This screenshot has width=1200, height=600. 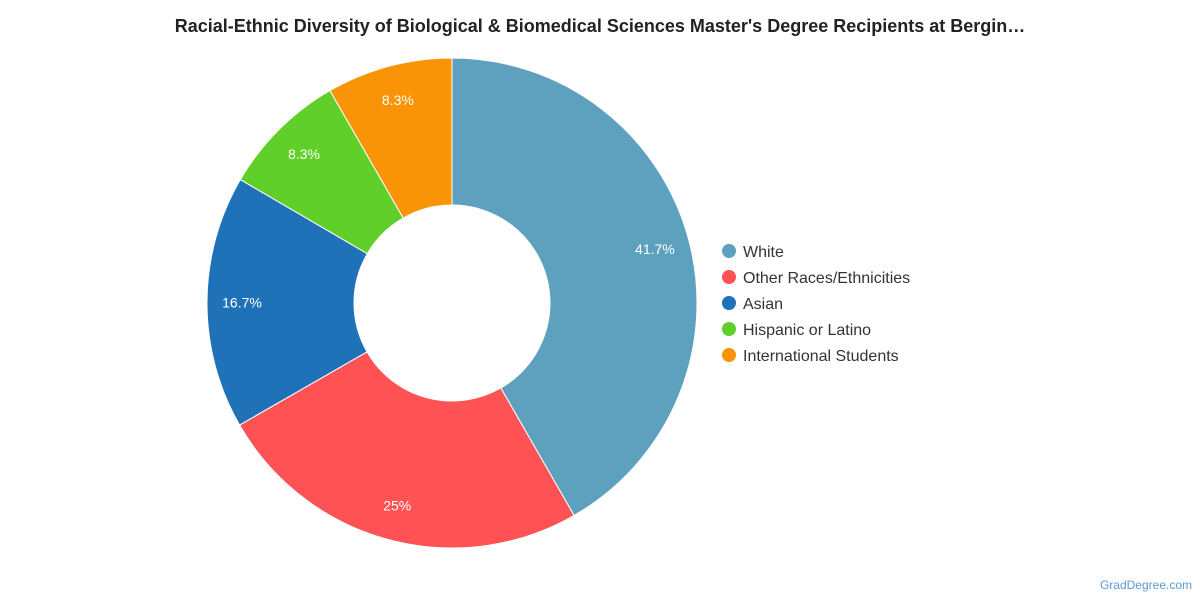 I want to click on legend-item: Other Races/Ethnicities, so click(x=816, y=278).